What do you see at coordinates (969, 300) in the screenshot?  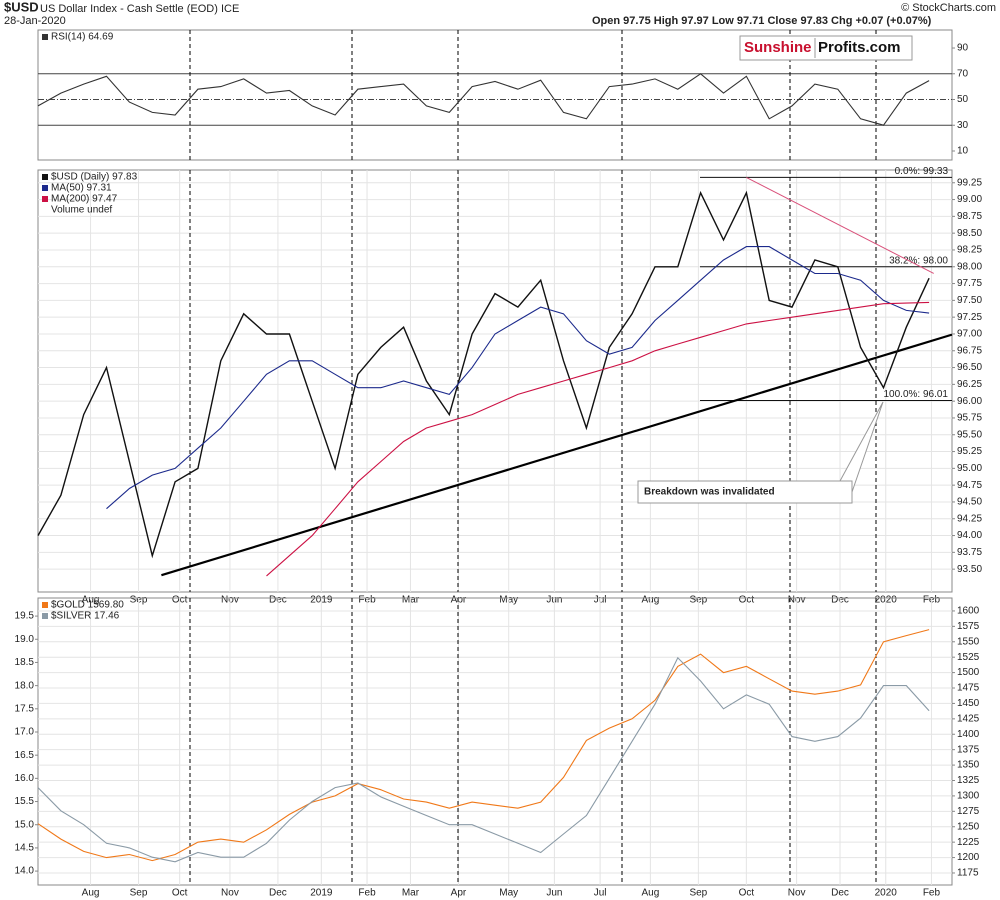 I see `y-tick-label: 97.50` at bounding box center [969, 300].